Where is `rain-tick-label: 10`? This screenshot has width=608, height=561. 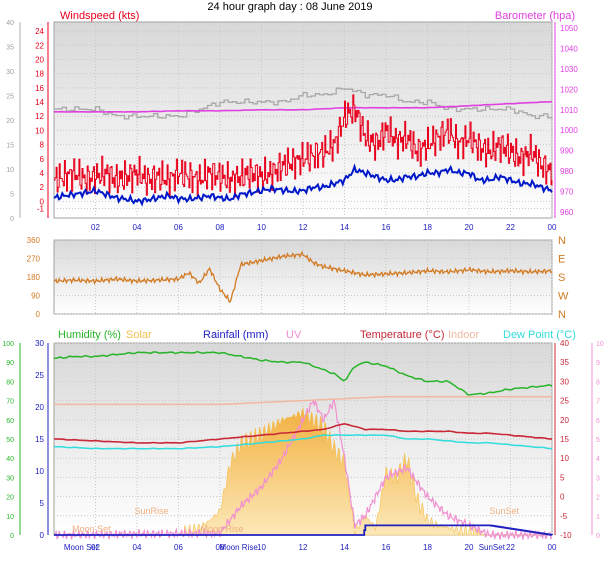 rain-tick-label: 10 is located at coordinates (39, 471).